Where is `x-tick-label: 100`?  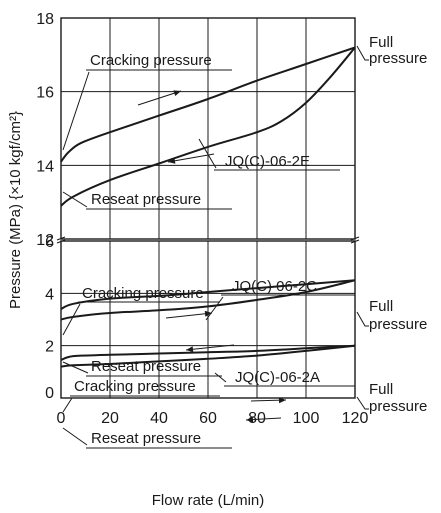 x-tick-label: 100 is located at coordinates (306, 418).